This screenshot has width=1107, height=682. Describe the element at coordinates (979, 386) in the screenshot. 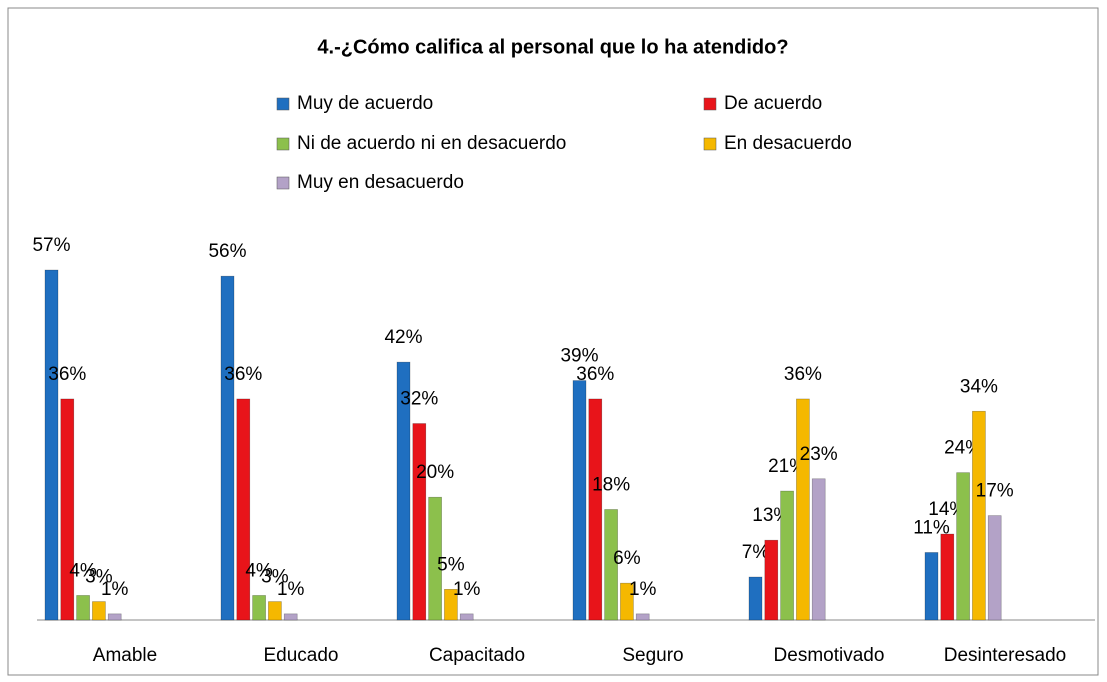

I see `data-label: 34%` at that location.